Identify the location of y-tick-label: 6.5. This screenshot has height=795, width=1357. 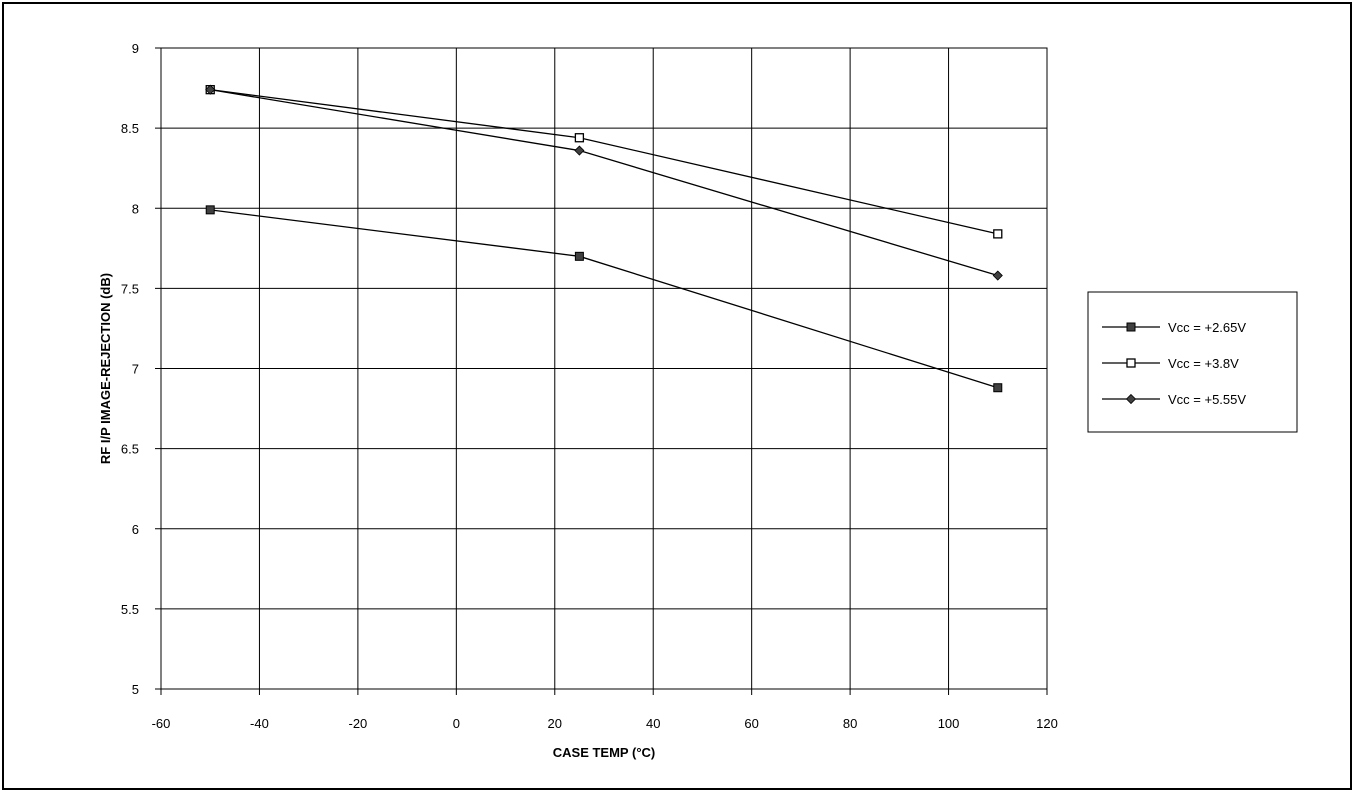
(130, 449).